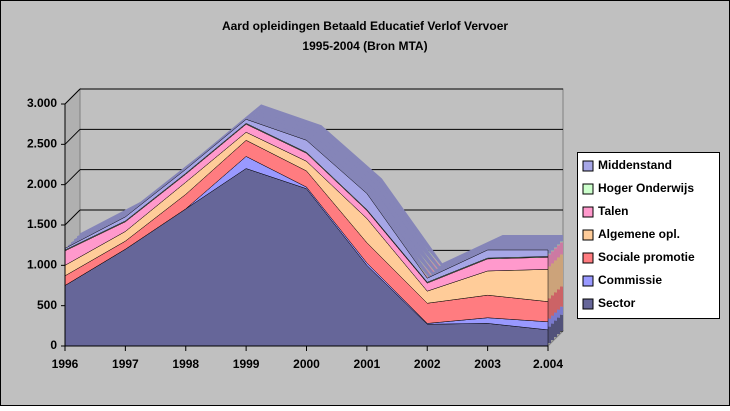 The height and width of the screenshot is (411, 730). What do you see at coordinates (427, 364) in the screenshot?
I see `x-tick-label: 2002` at bounding box center [427, 364].